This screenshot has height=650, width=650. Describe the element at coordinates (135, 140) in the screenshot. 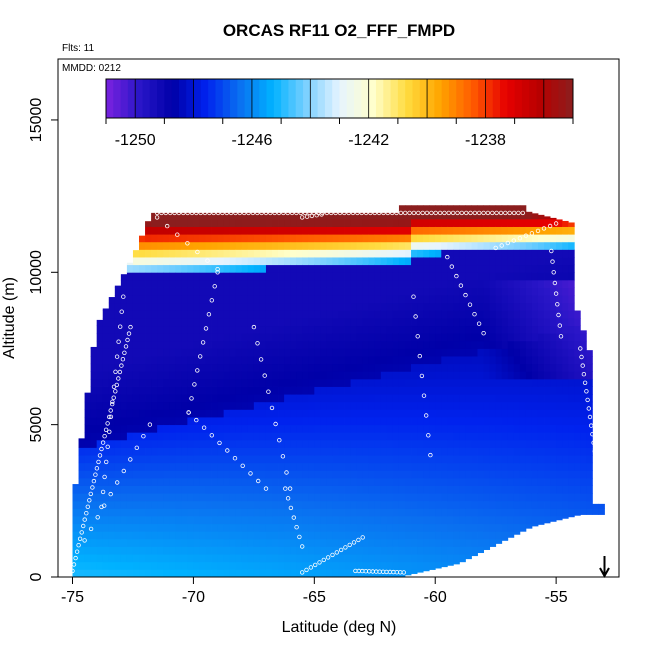

I see `colorbar-tick-label: -1250` at that location.